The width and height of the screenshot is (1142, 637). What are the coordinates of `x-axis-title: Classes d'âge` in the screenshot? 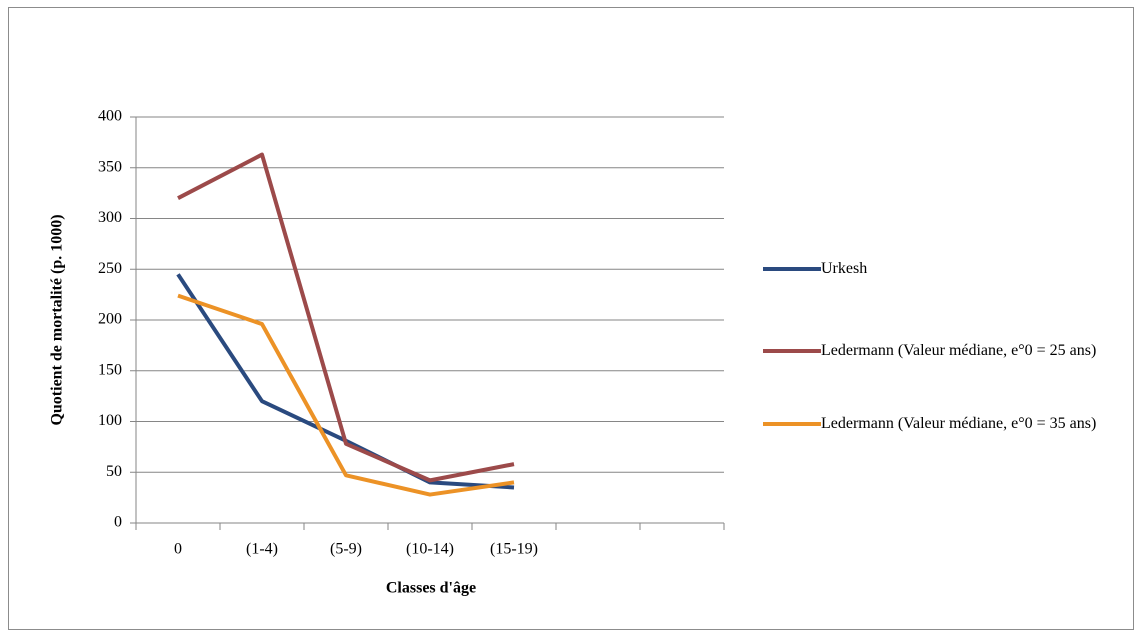 It's located at (431, 588).